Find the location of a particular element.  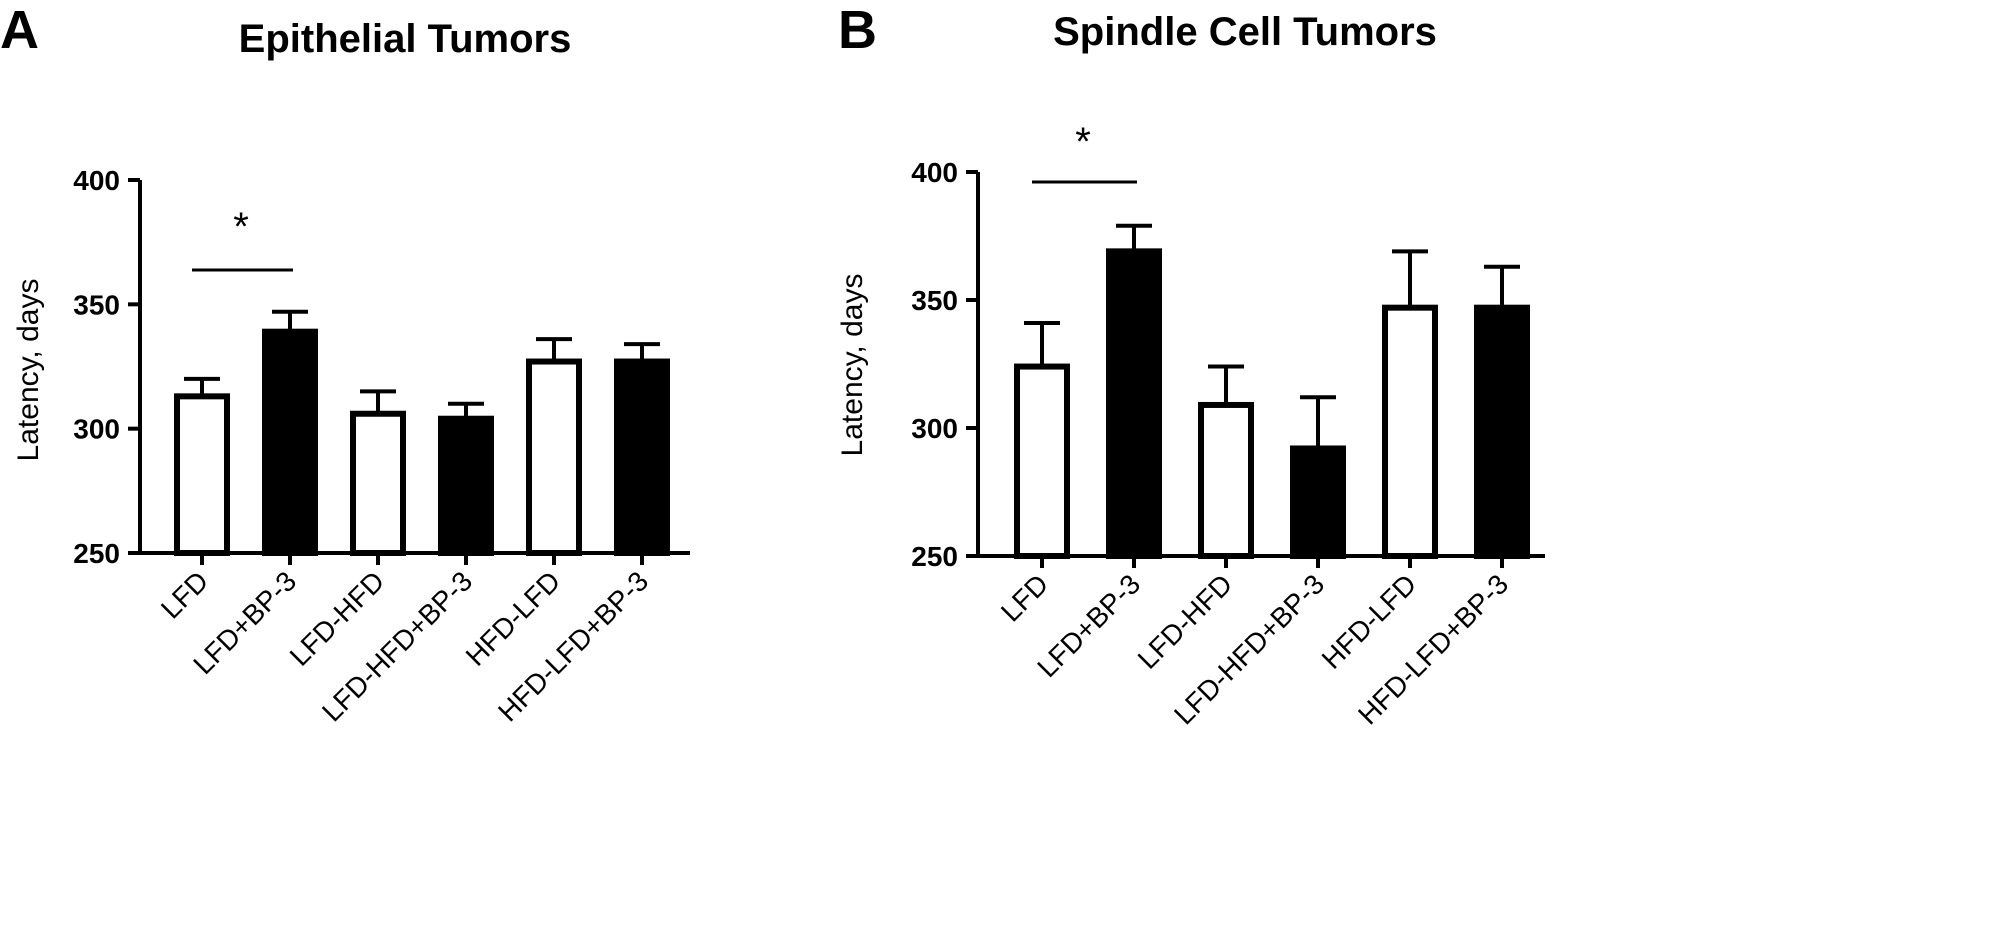

panel-label: A is located at coordinates (19, 30).